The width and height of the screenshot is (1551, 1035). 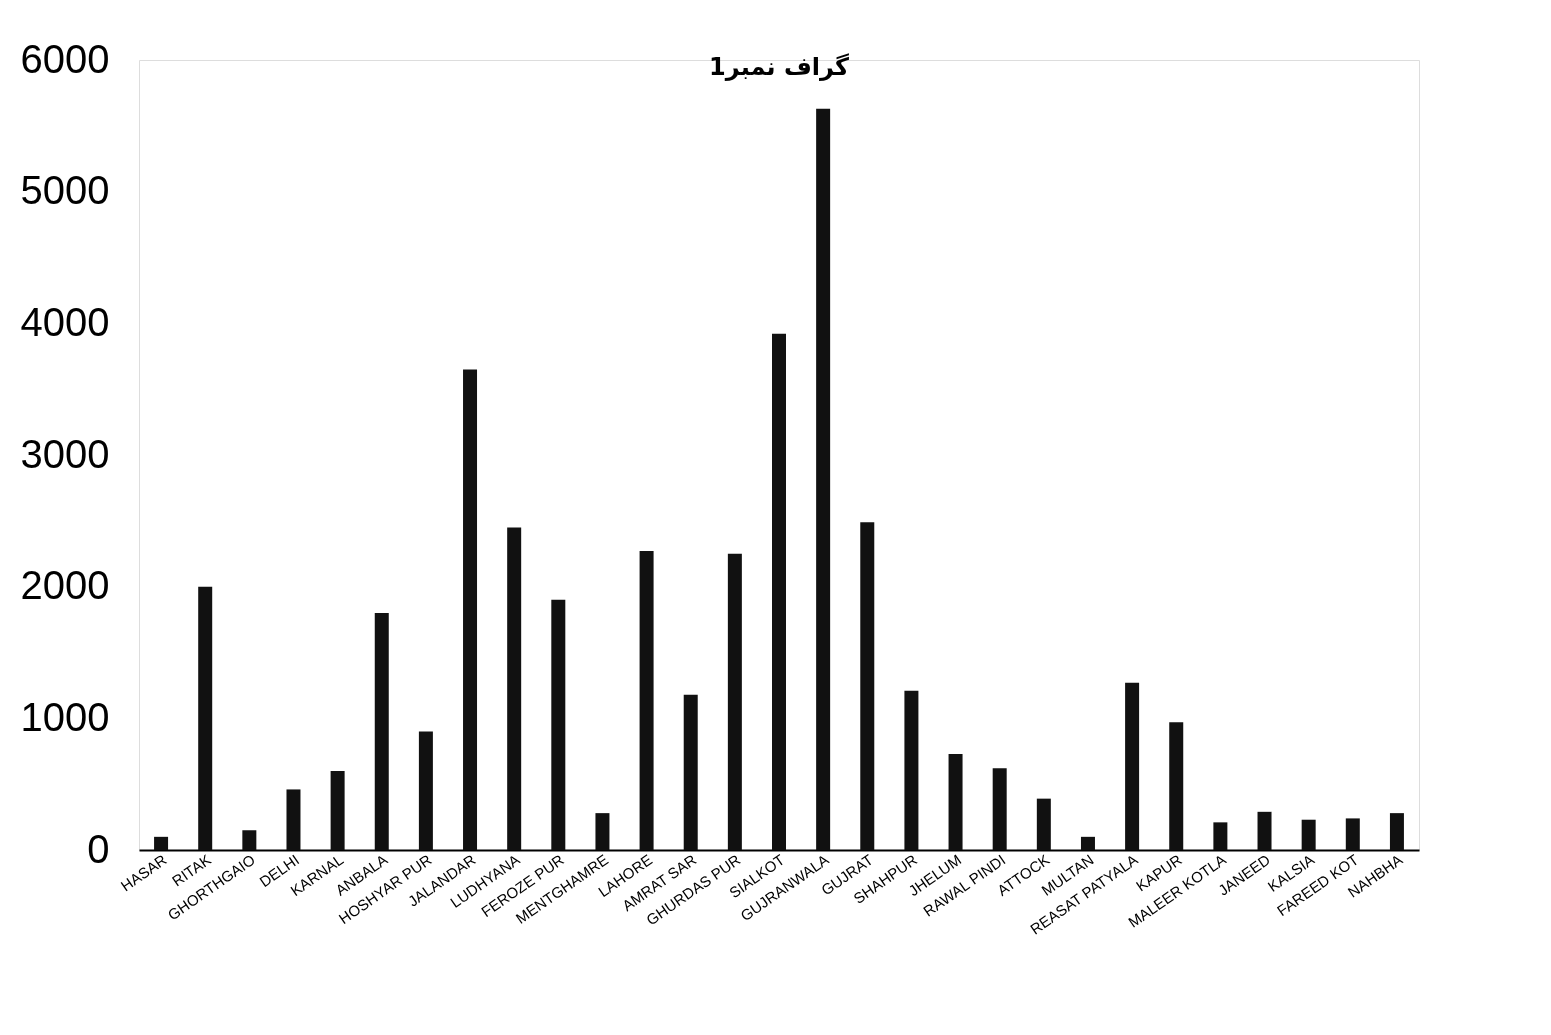 What do you see at coordinates (65, 190) in the screenshot?
I see `y-tick-label: 5000` at bounding box center [65, 190].